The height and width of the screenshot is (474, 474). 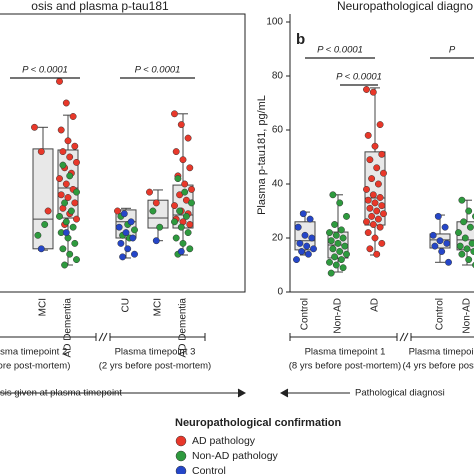 I want to click on footer-a: sis given at plasma timepoint, so click(x=61, y=393).